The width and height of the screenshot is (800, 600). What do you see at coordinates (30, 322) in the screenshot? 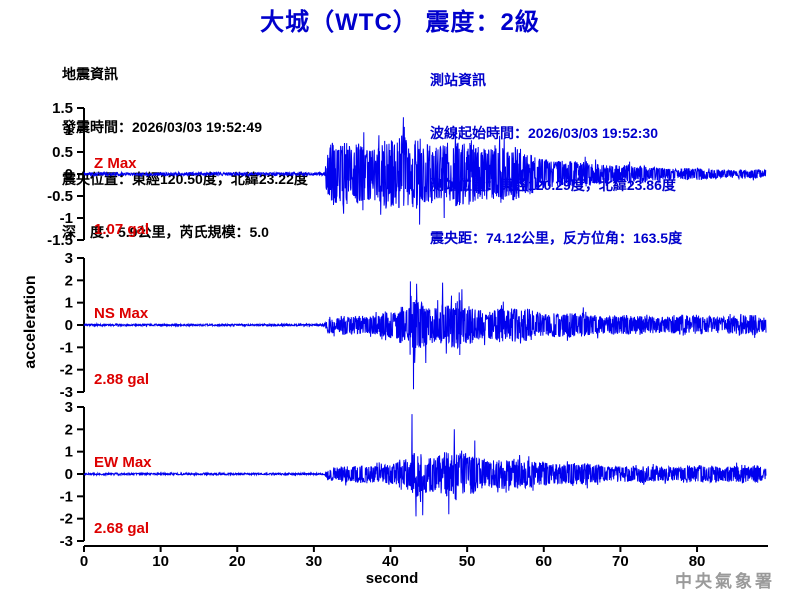
I see `y-axis-label: acceleration` at bounding box center [30, 322].